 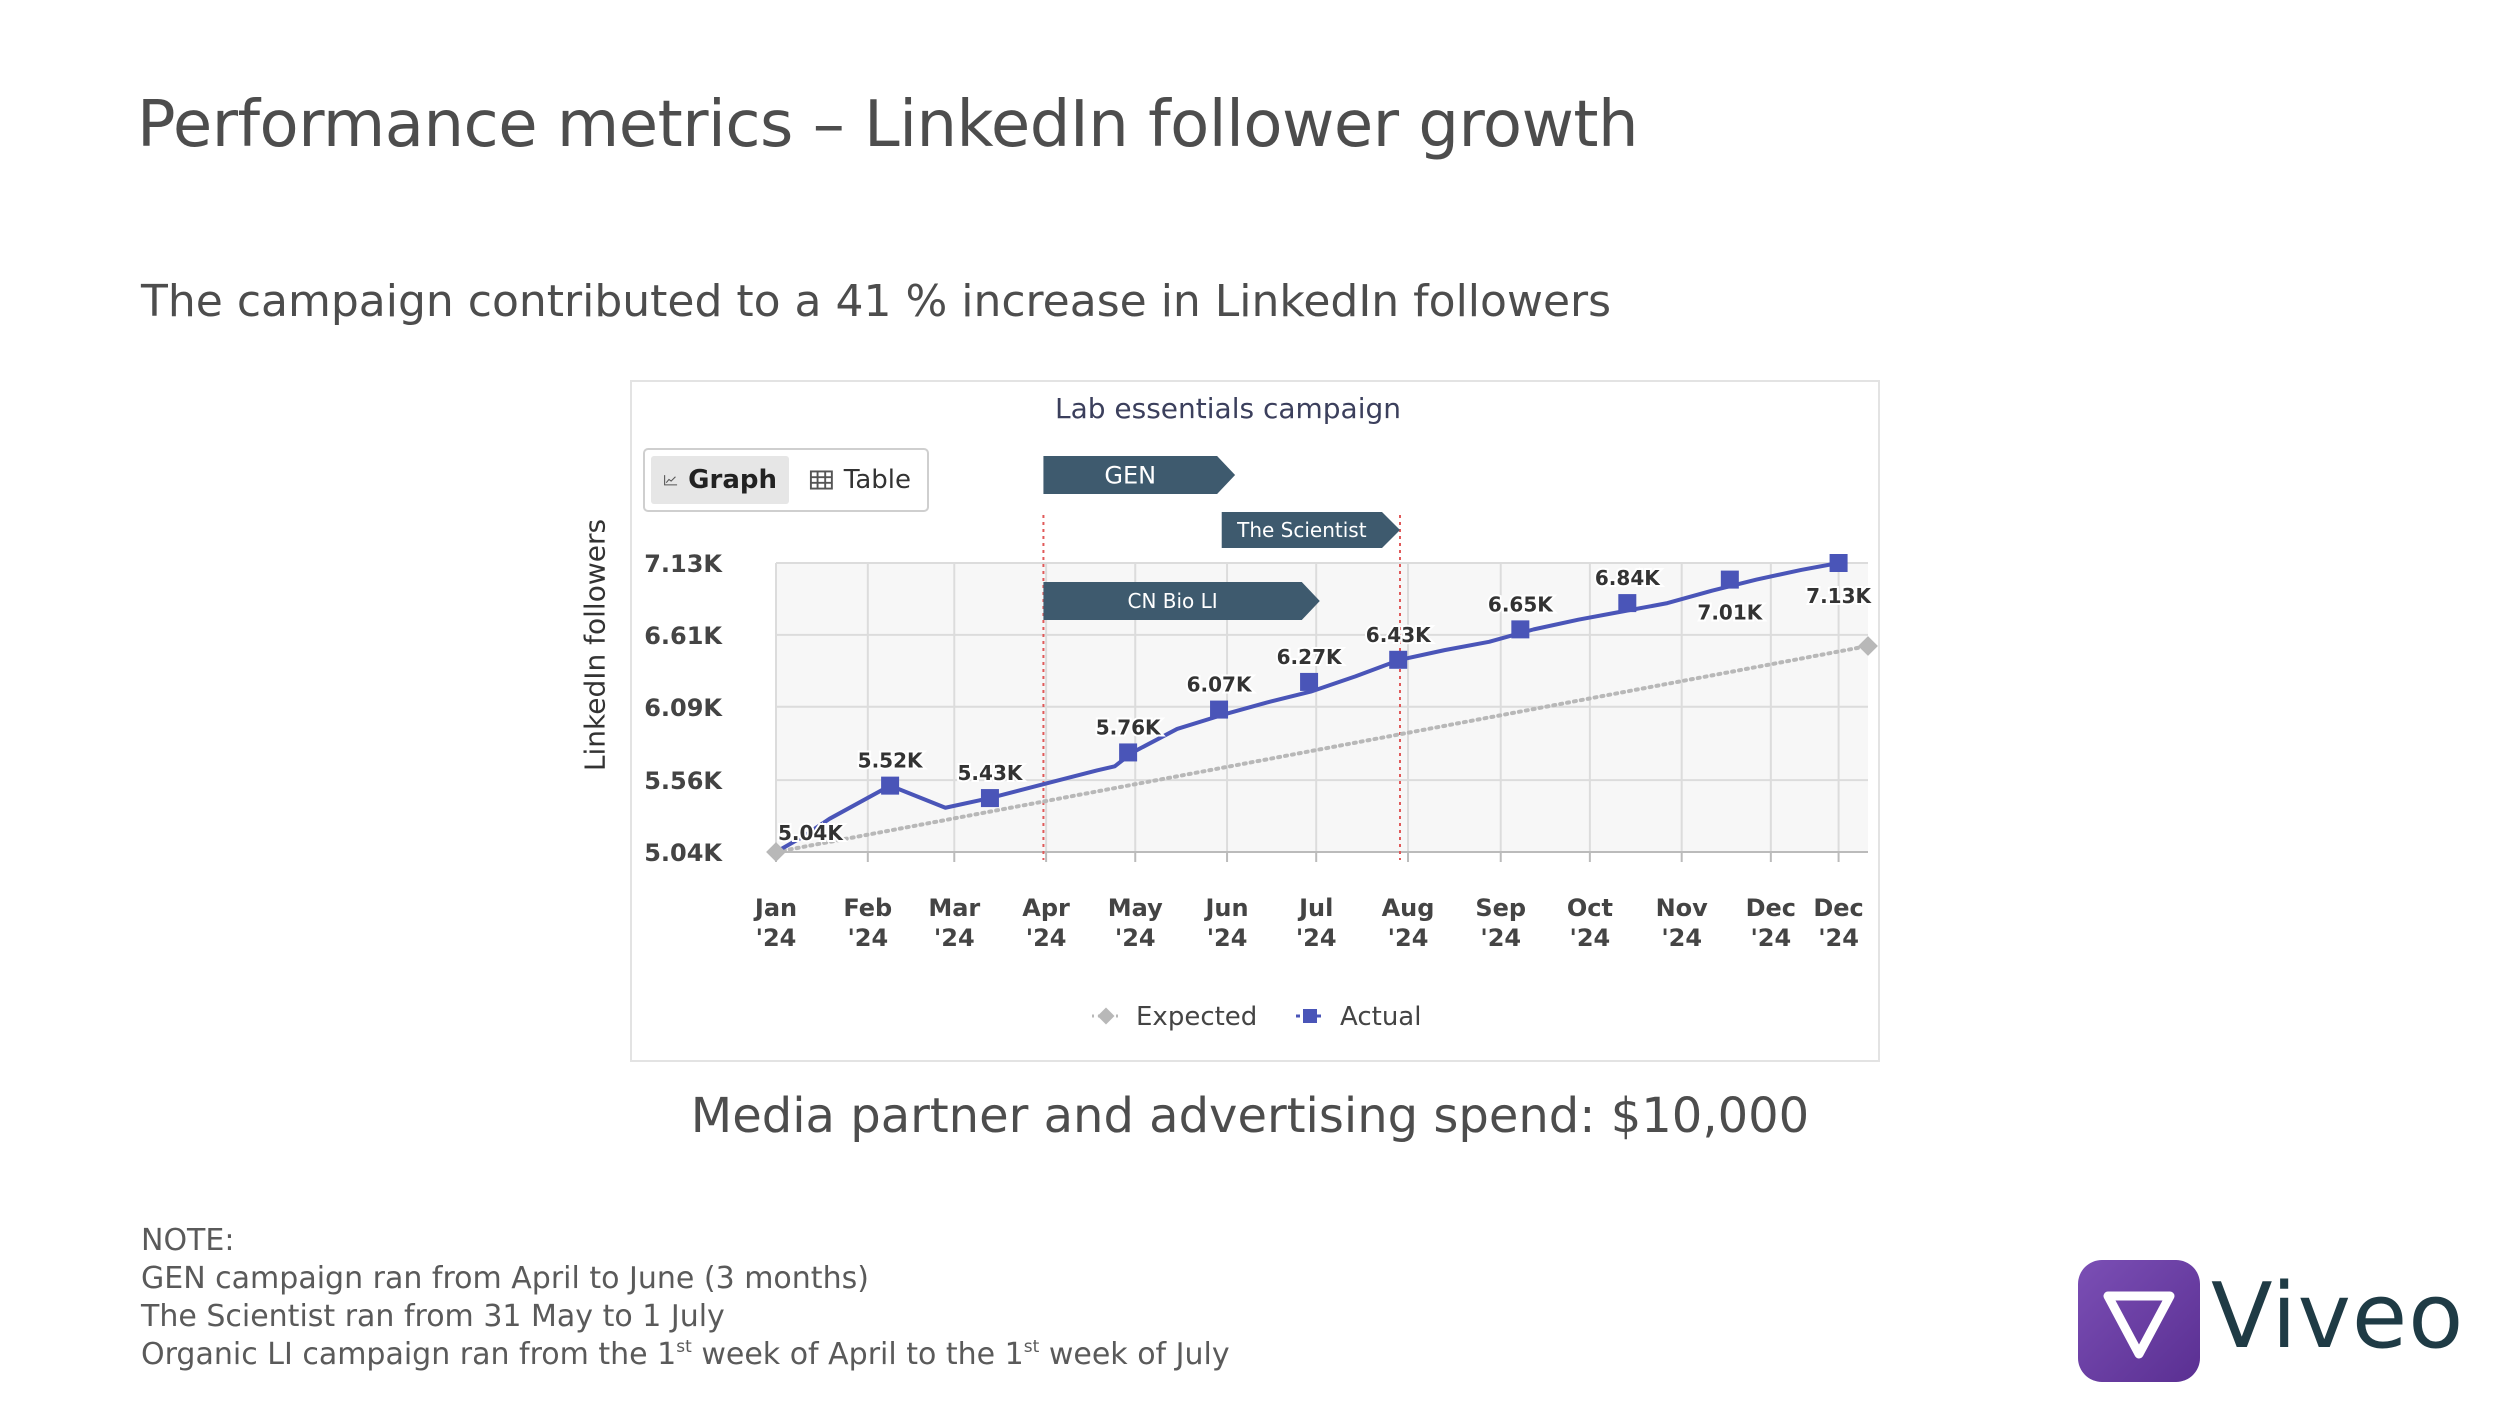 What do you see at coordinates (684, 1347) in the screenshot?
I see `note-organic-sup1: st` at bounding box center [684, 1347].